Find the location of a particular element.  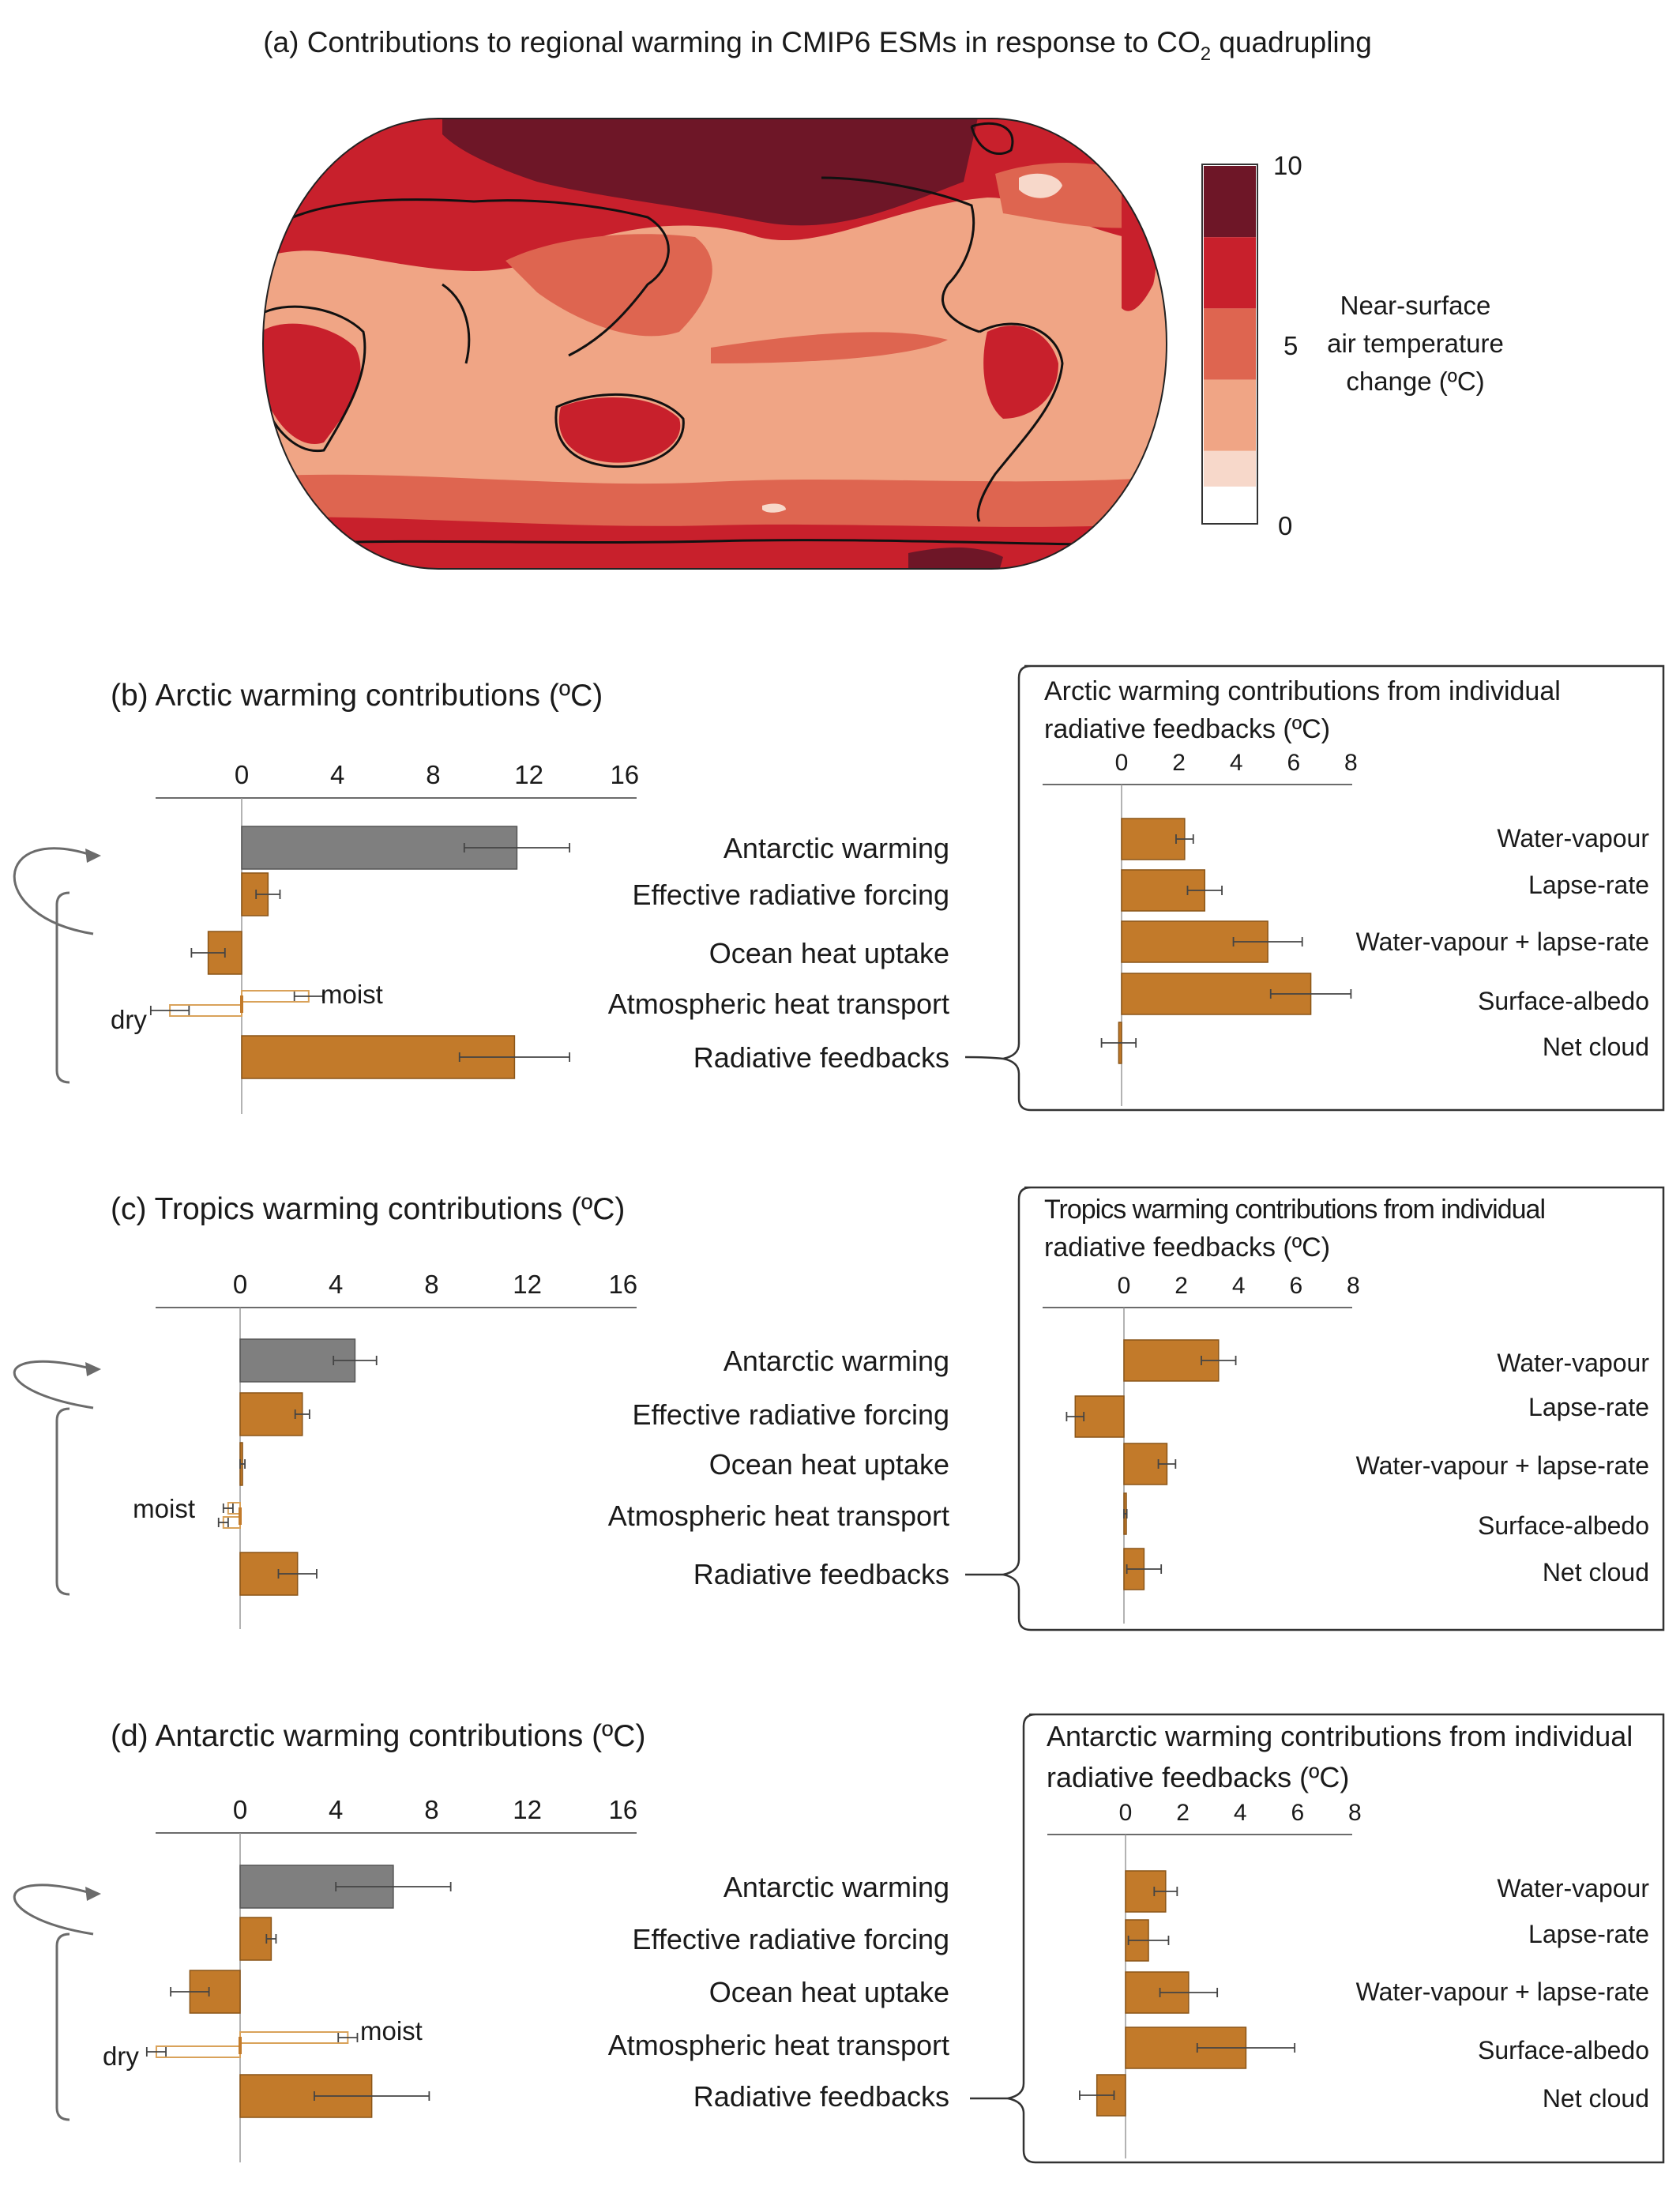

main-c-moist-label: moist is located at coordinates (164, 1508).